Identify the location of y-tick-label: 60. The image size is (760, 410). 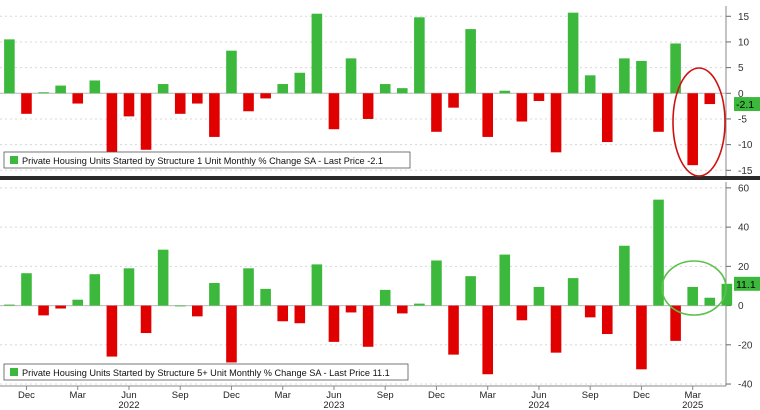
(744, 188).